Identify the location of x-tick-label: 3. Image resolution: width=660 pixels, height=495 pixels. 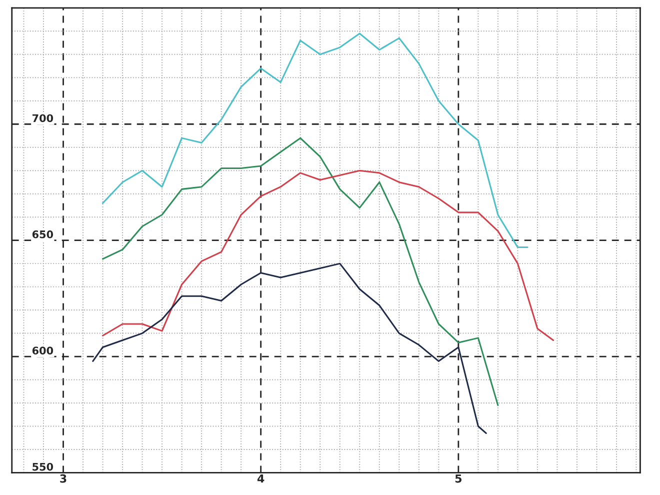
(63, 478).